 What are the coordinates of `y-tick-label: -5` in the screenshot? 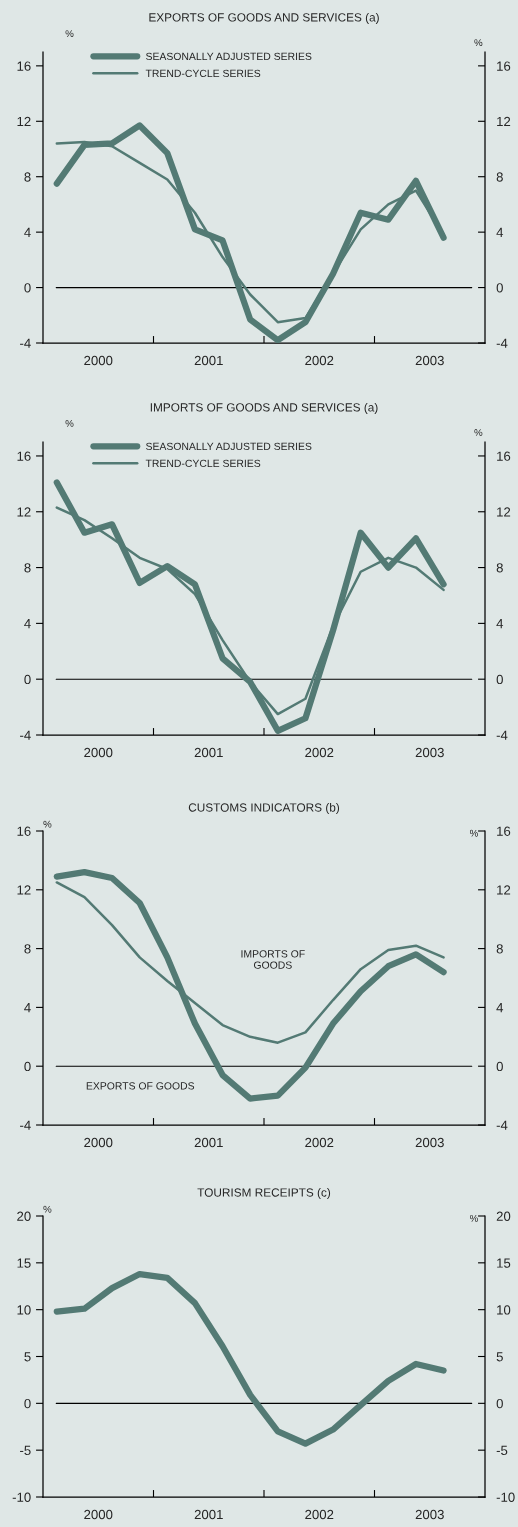 It's located at (25, 1450).